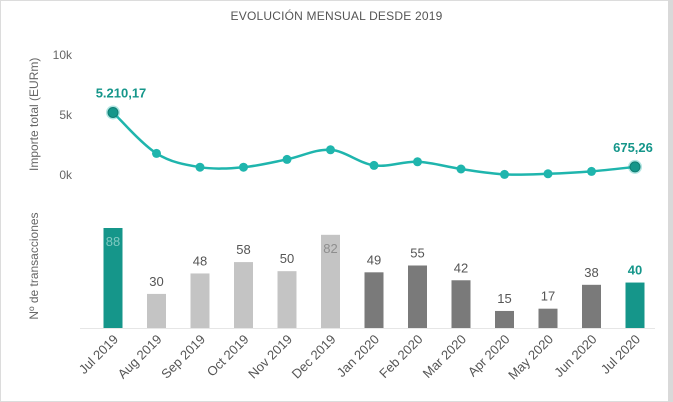  Describe the element at coordinates (358, 356) in the screenshot. I see `x-tick-label: Jan 2020` at that location.